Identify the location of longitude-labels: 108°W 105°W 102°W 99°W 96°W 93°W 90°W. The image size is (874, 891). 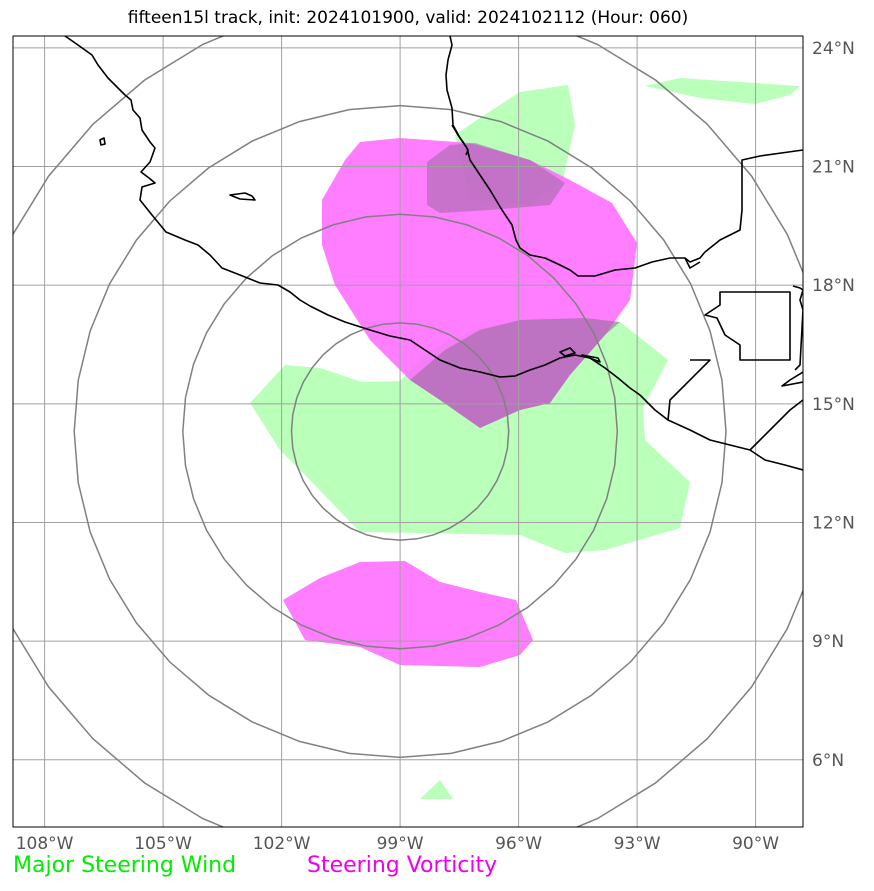
(398, 844).